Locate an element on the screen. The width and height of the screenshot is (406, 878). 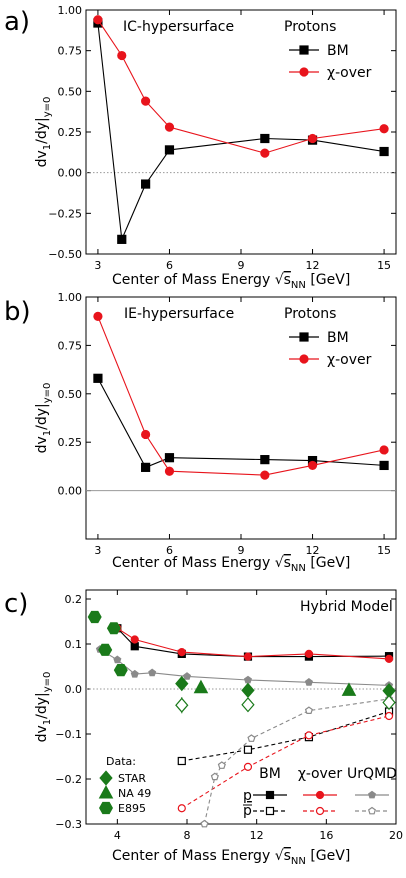
c-xtick-label: 16 is located at coordinates (326, 835).